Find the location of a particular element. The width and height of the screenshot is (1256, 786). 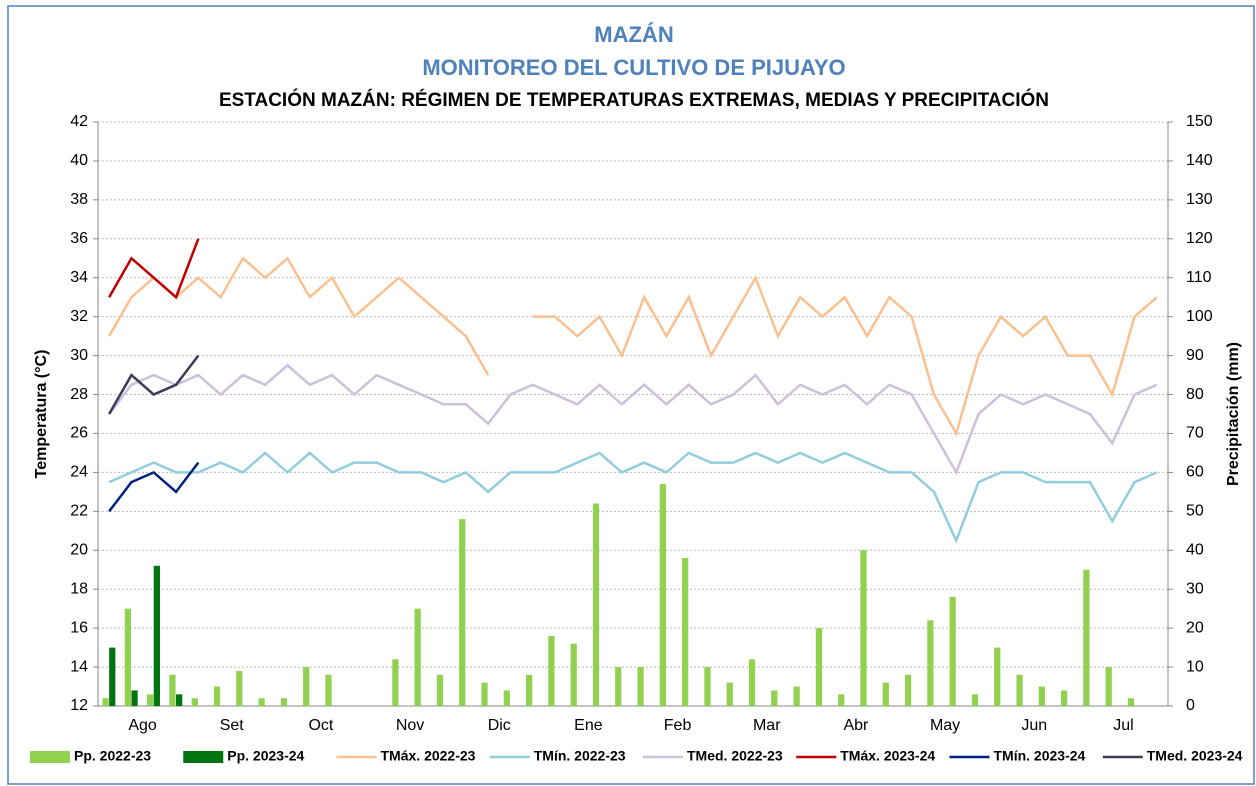

y-tick-label: 36 is located at coordinates (79, 238).